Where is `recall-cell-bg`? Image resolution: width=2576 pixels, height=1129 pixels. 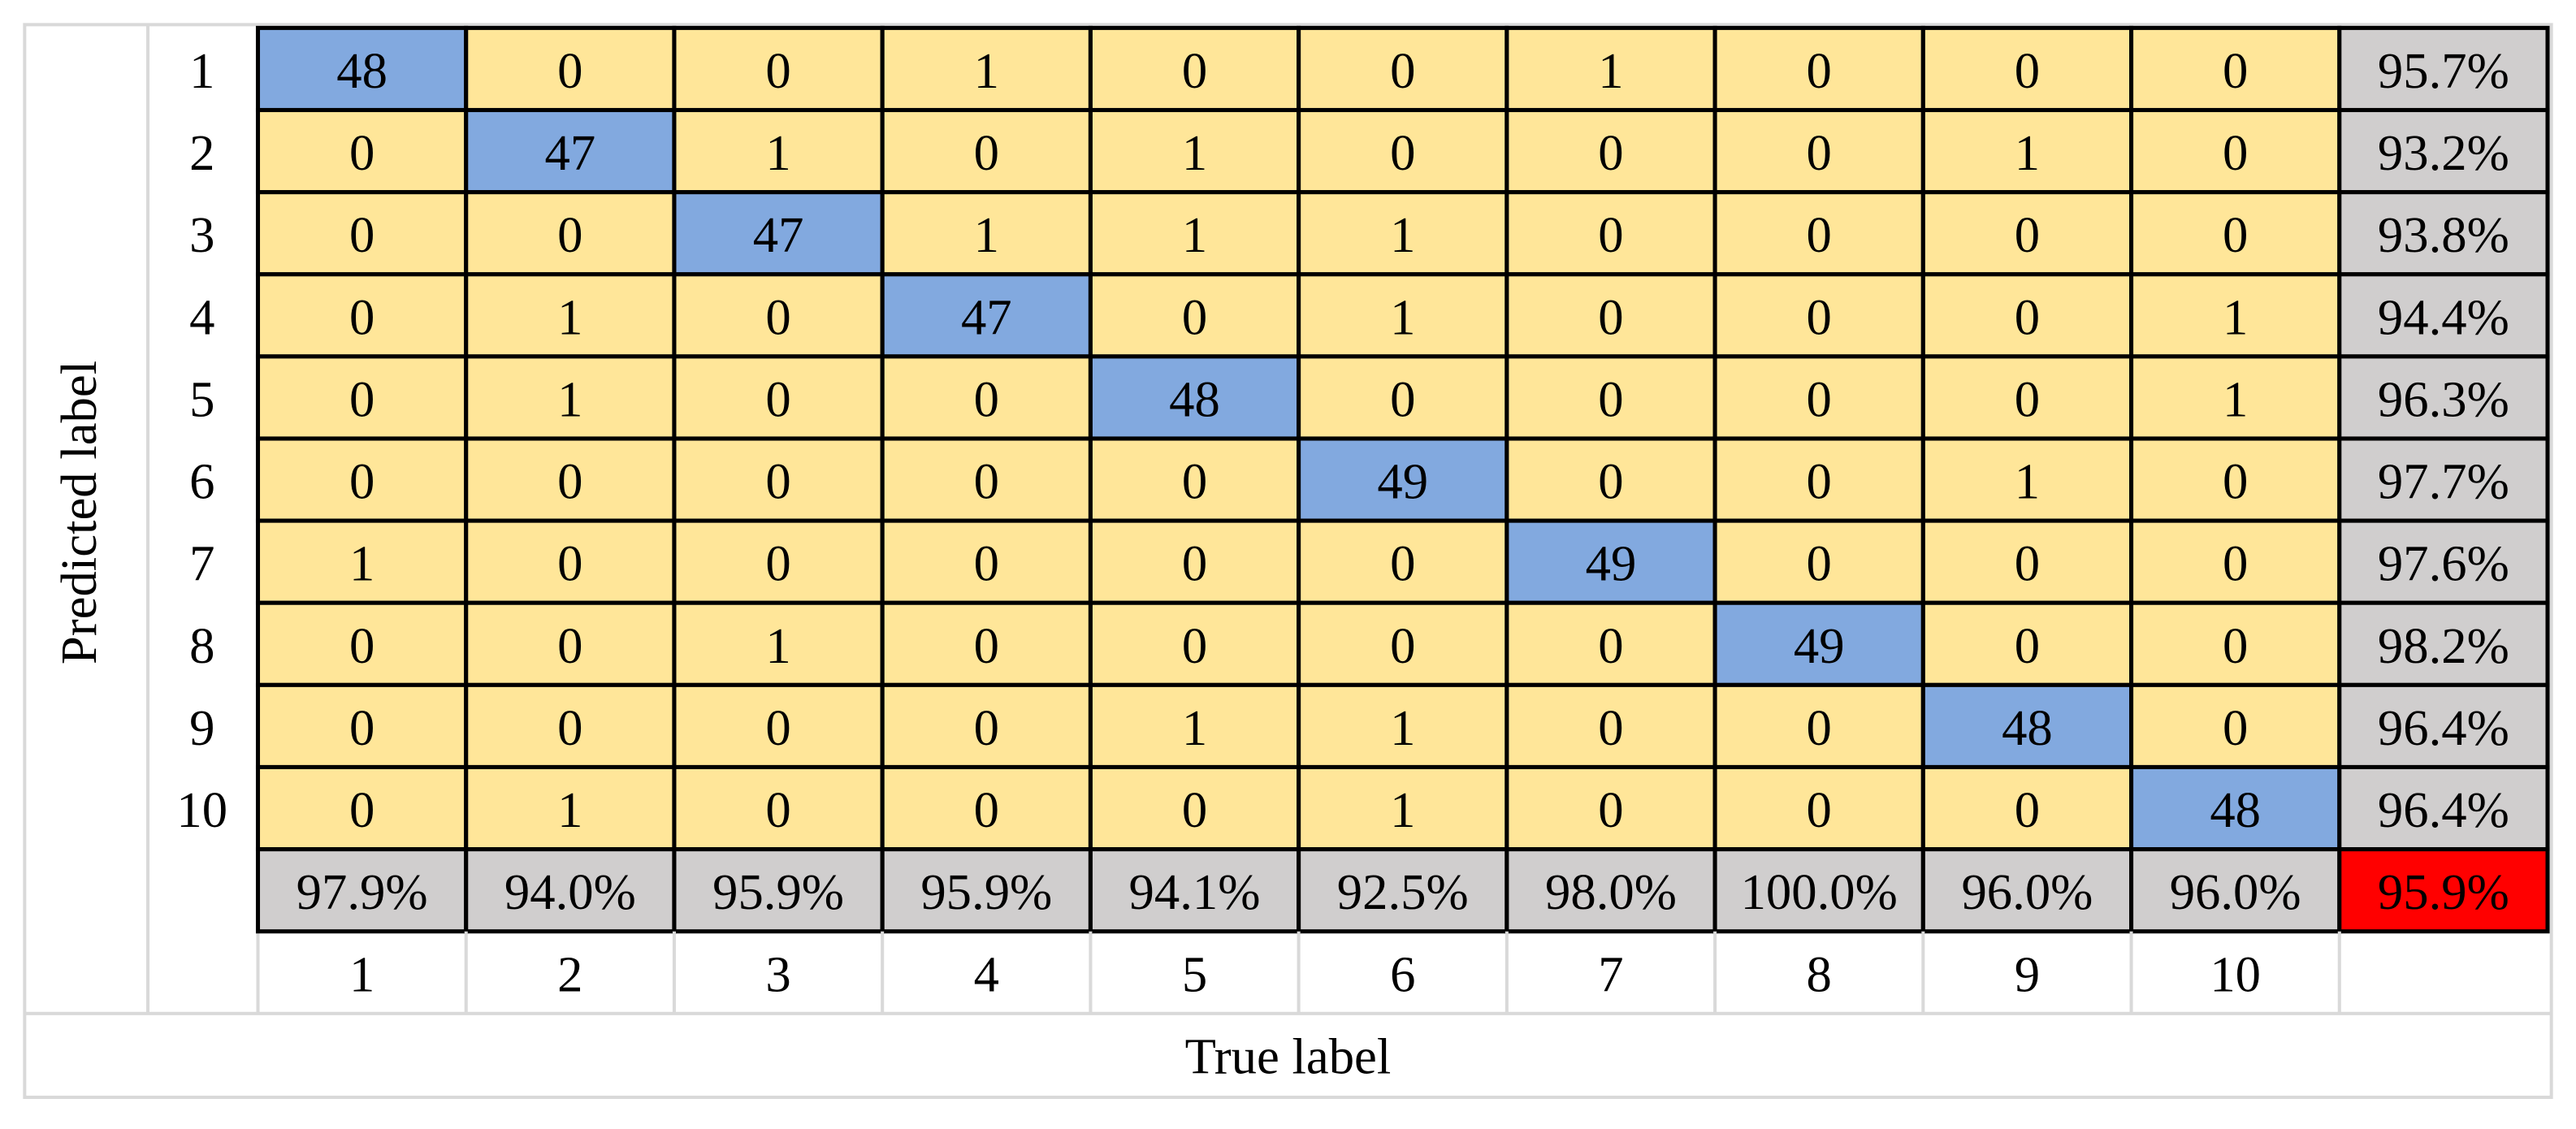
recall-cell-bg is located at coordinates (362, 890).